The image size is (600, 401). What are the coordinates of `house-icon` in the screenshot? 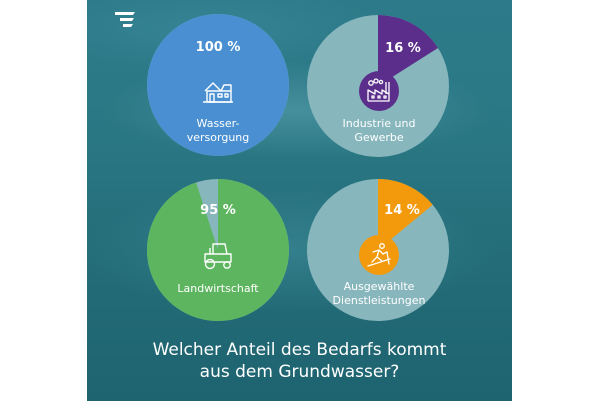 It's located at (218, 92).